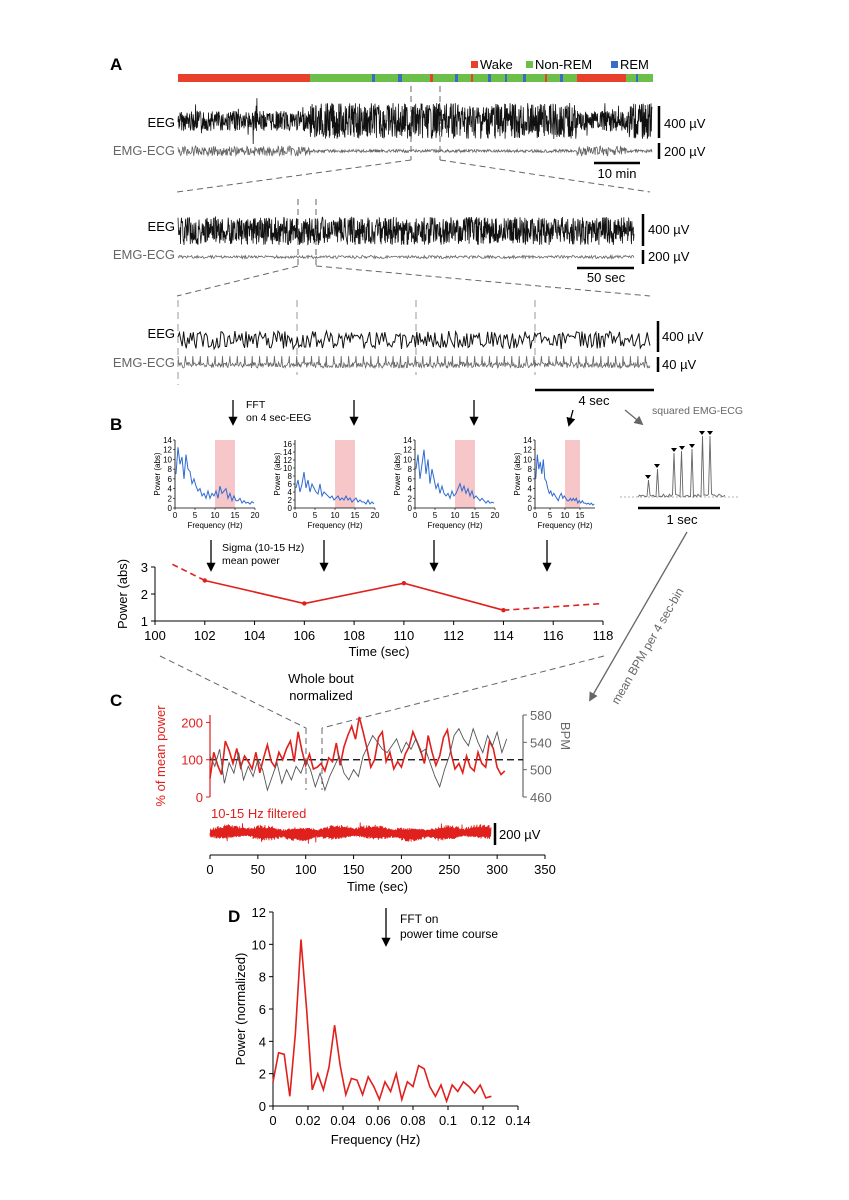 The width and height of the screenshot is (849, 1200). What do you see at coordinates (545, 869) in the screenshot?
I see `x-tick-label: 350` at bounding box center [545, 869].